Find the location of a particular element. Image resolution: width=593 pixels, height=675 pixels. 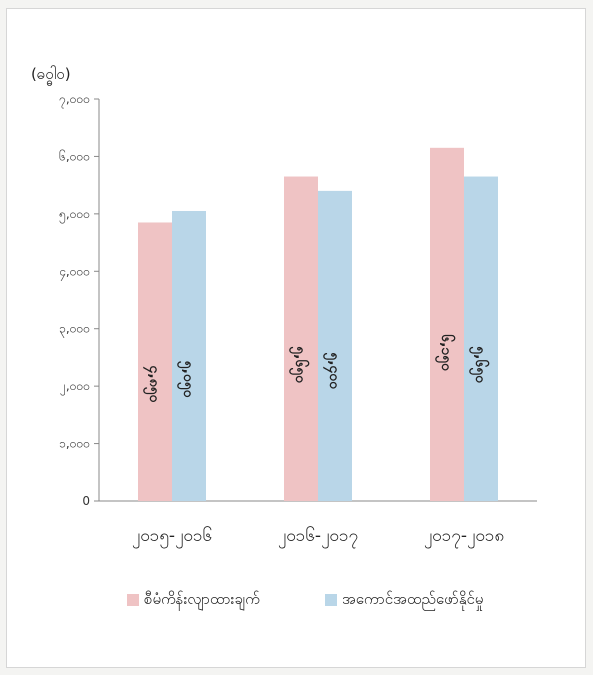

bar-value-label: ၆,၁၅၀ is located at coordinates (445, 353).